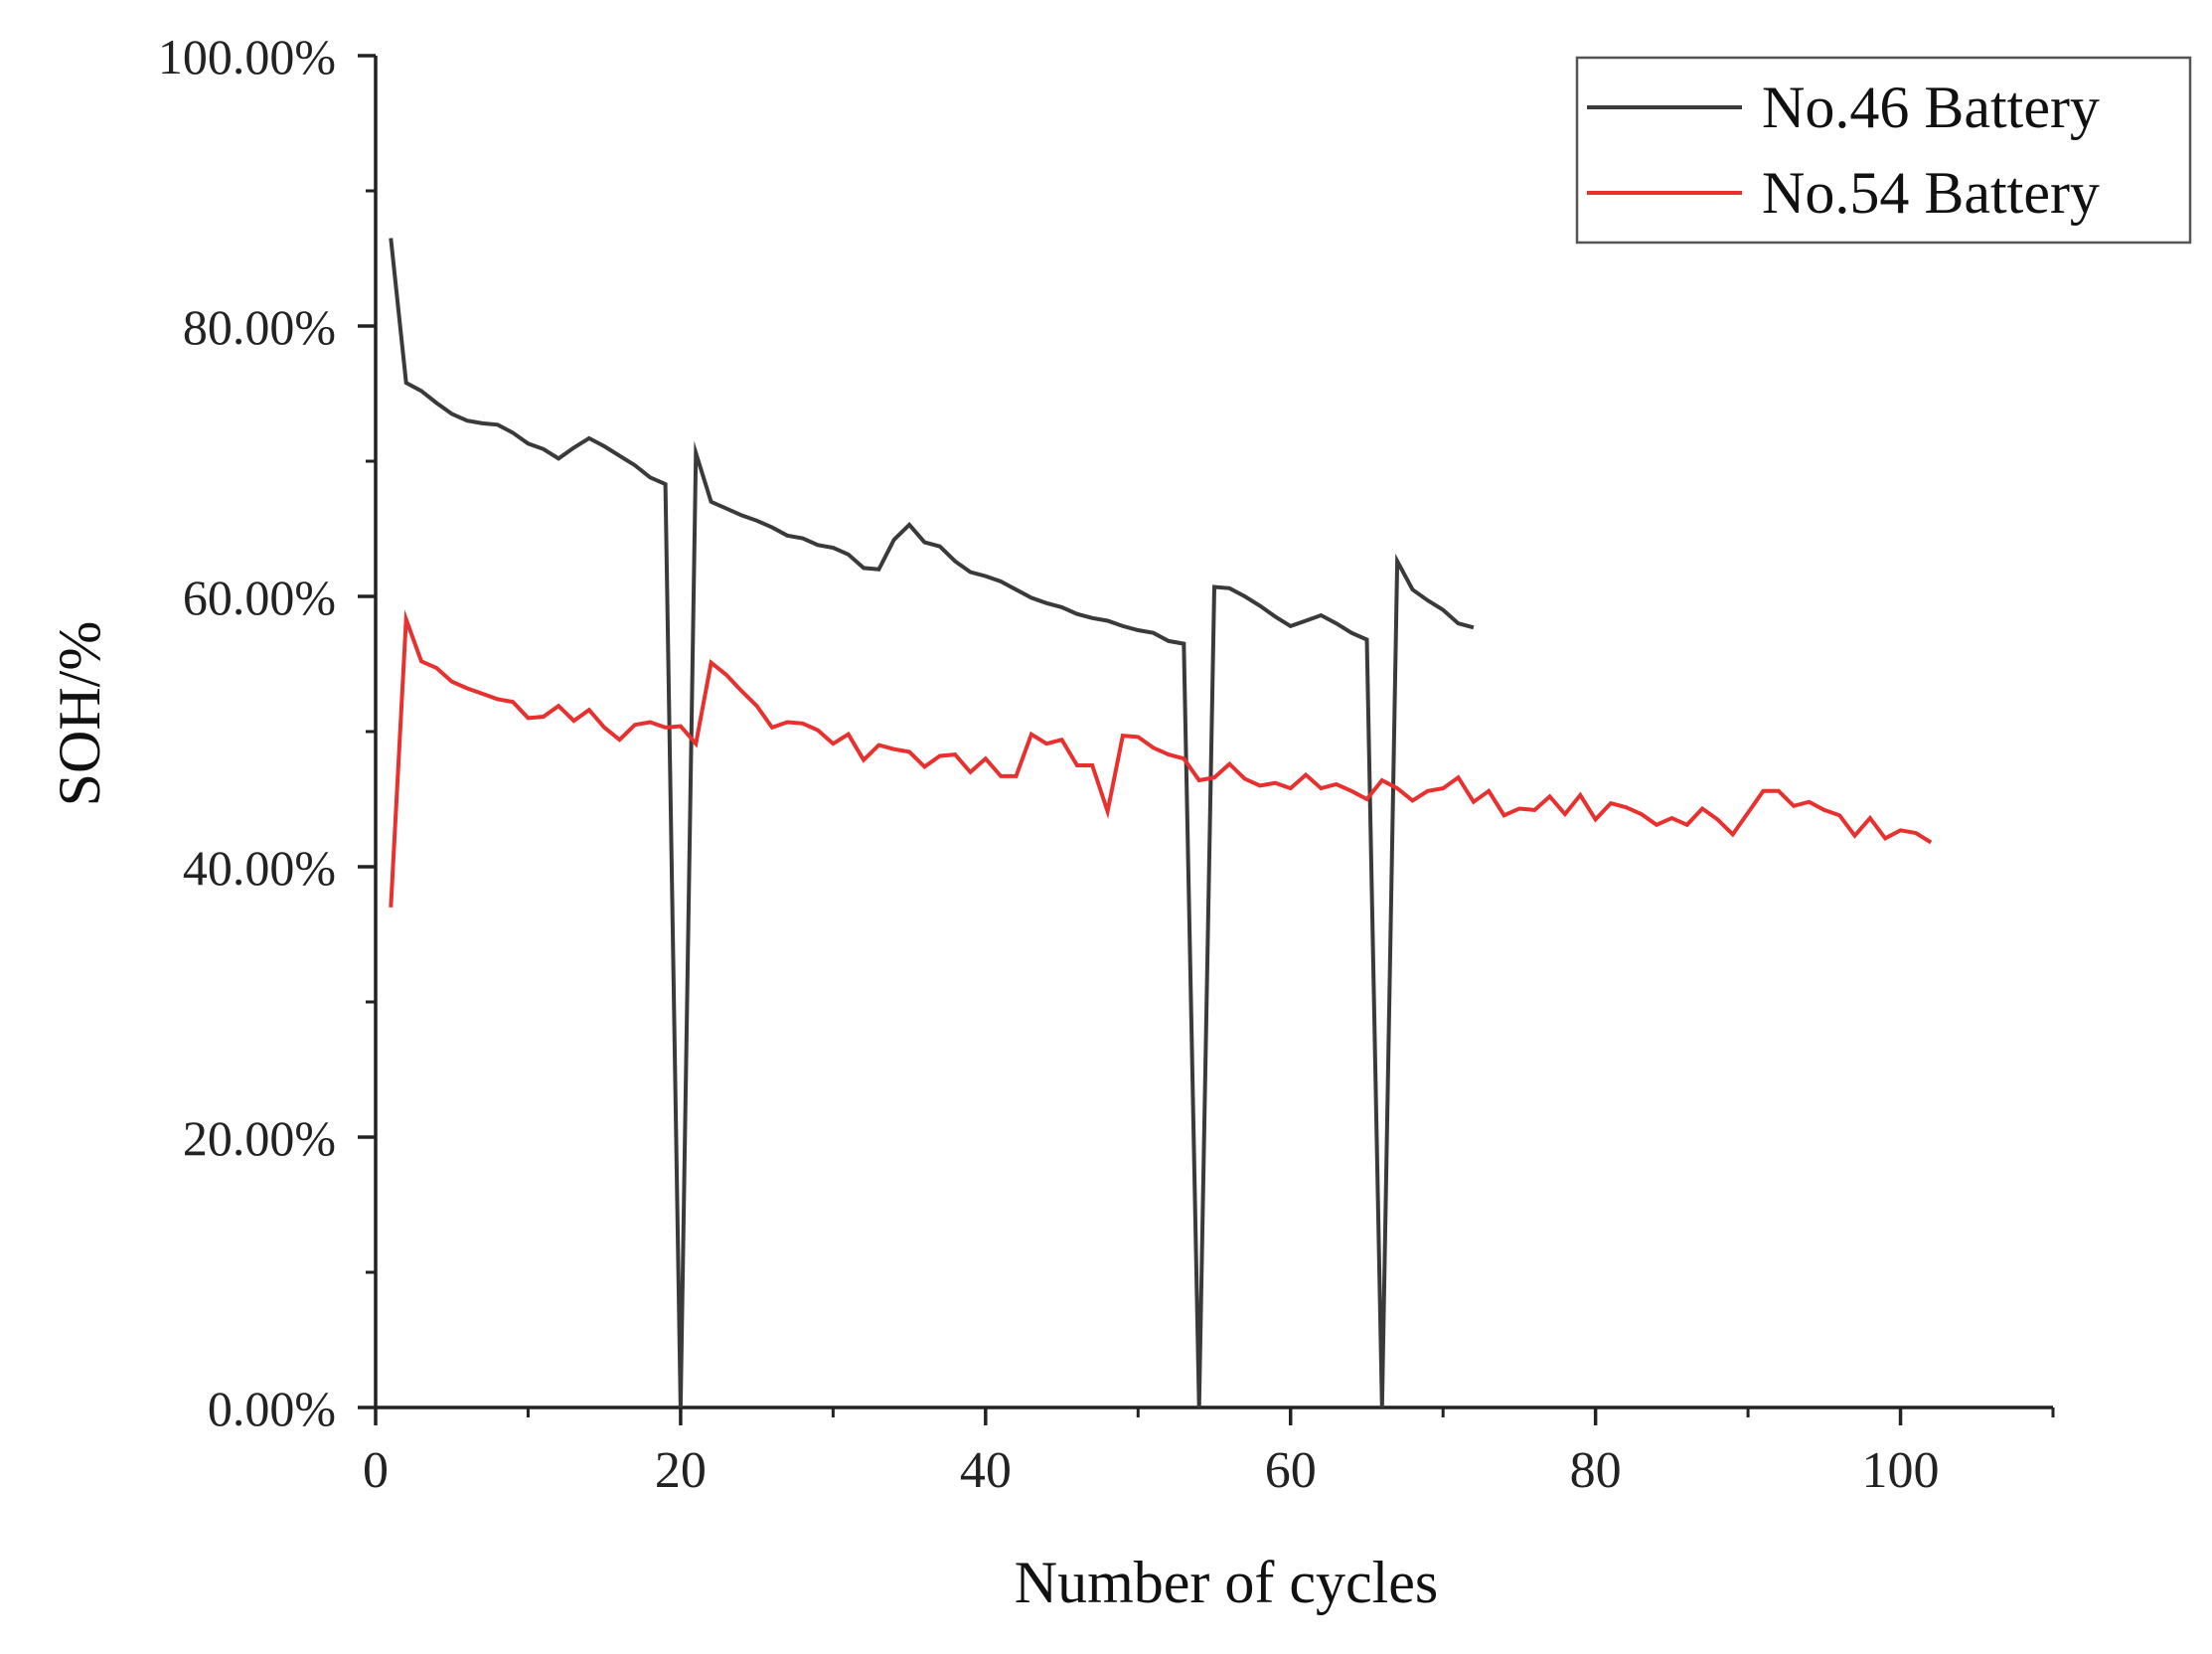  What do you see at coordinates (1931, 107) in the screenshot?
I see `legend-label: No.46 Battery` at bounding box center [1931, 107].